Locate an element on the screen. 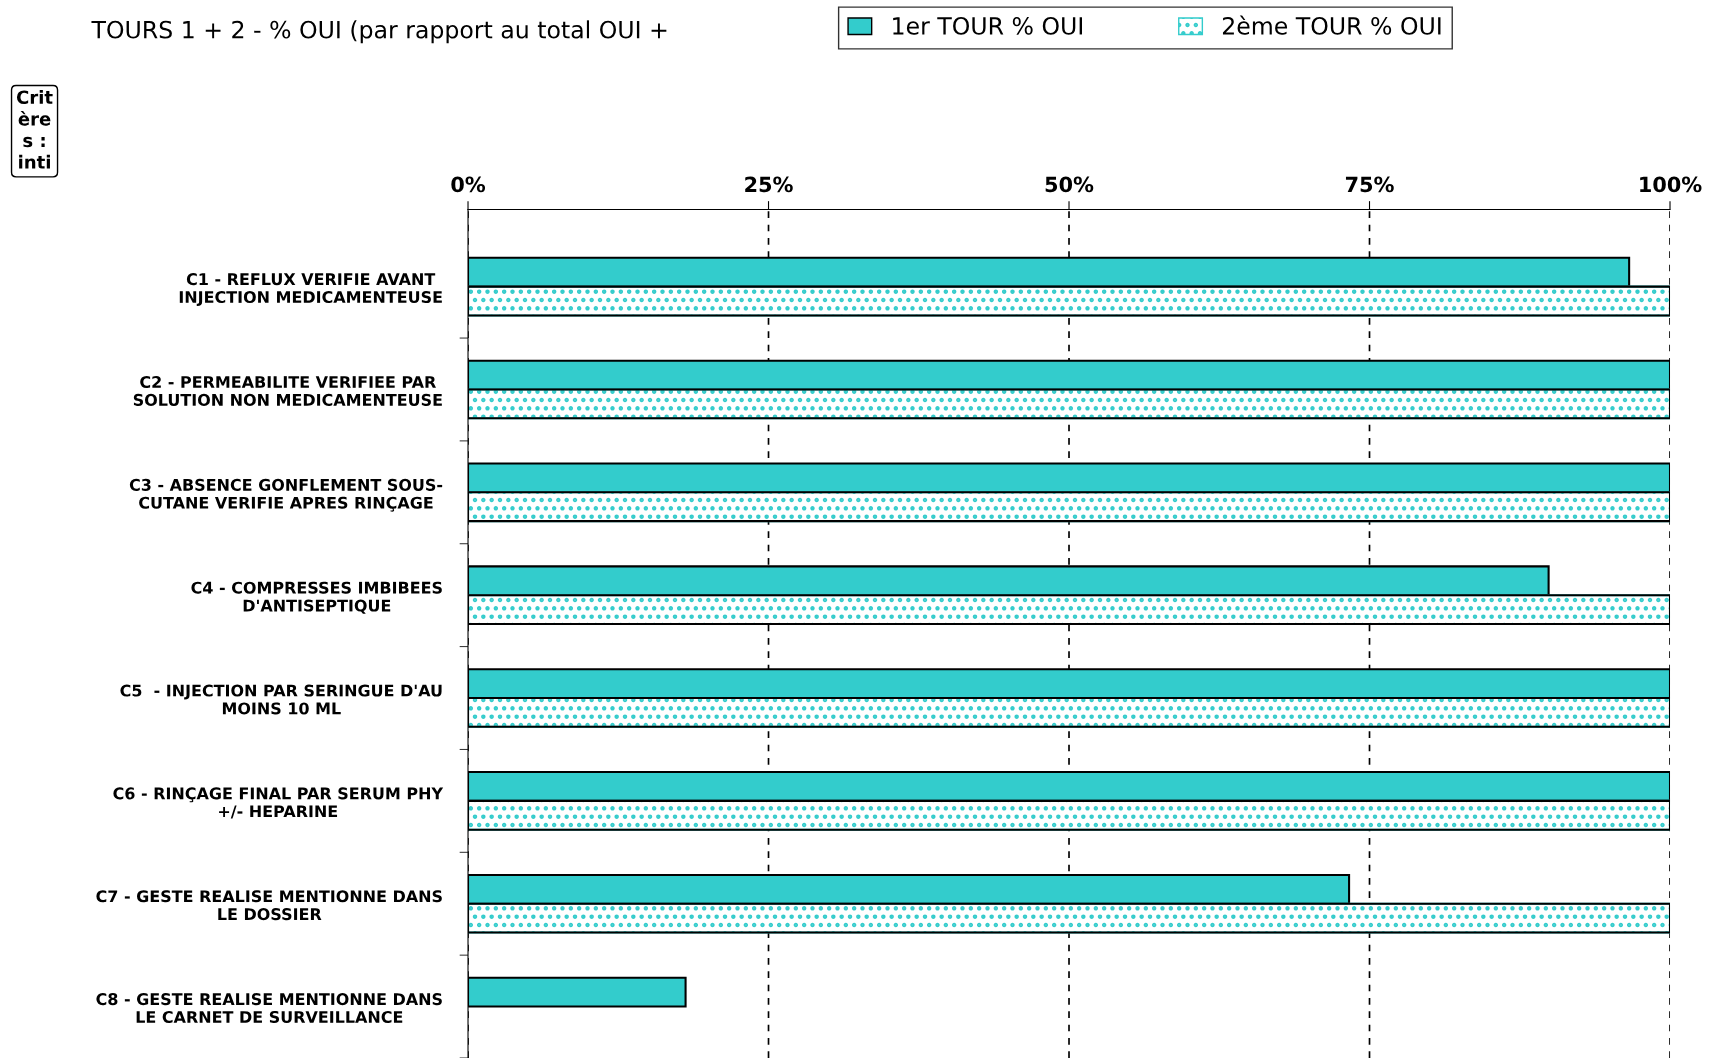 The height and width of the screenshot is (1058, 1727). x-tick-label: 25% is located at coordinates (769, 184).